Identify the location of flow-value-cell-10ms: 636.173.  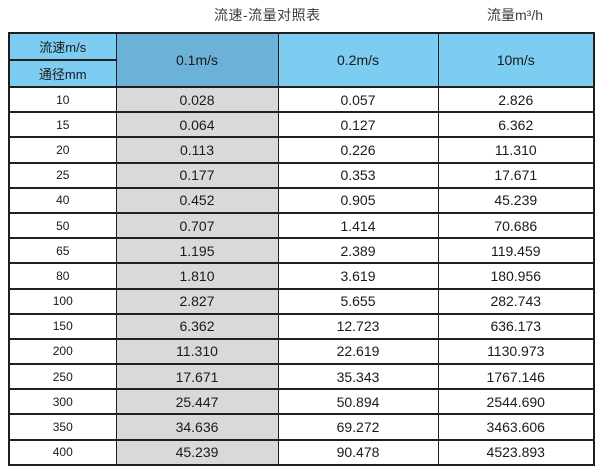
(516, 326).